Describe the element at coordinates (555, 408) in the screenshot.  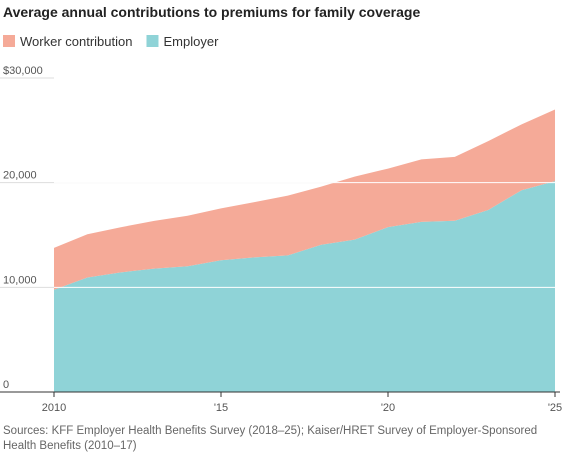
I see `x-tick-label: '25` at that location.